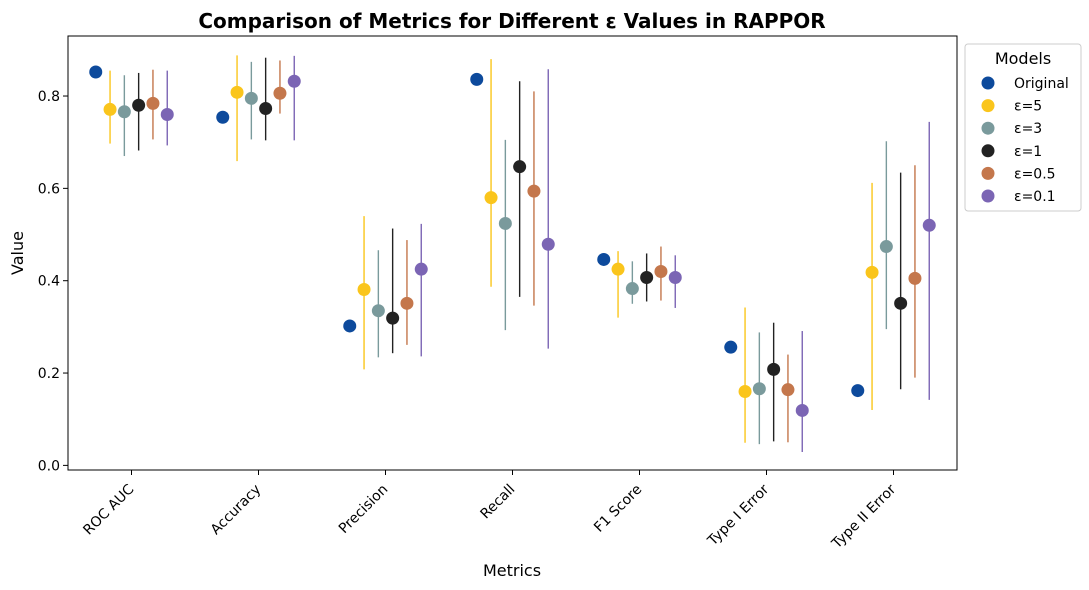 The image size is (1089, 590). I want to click on y-axis-label: Value, so click(17, 253).